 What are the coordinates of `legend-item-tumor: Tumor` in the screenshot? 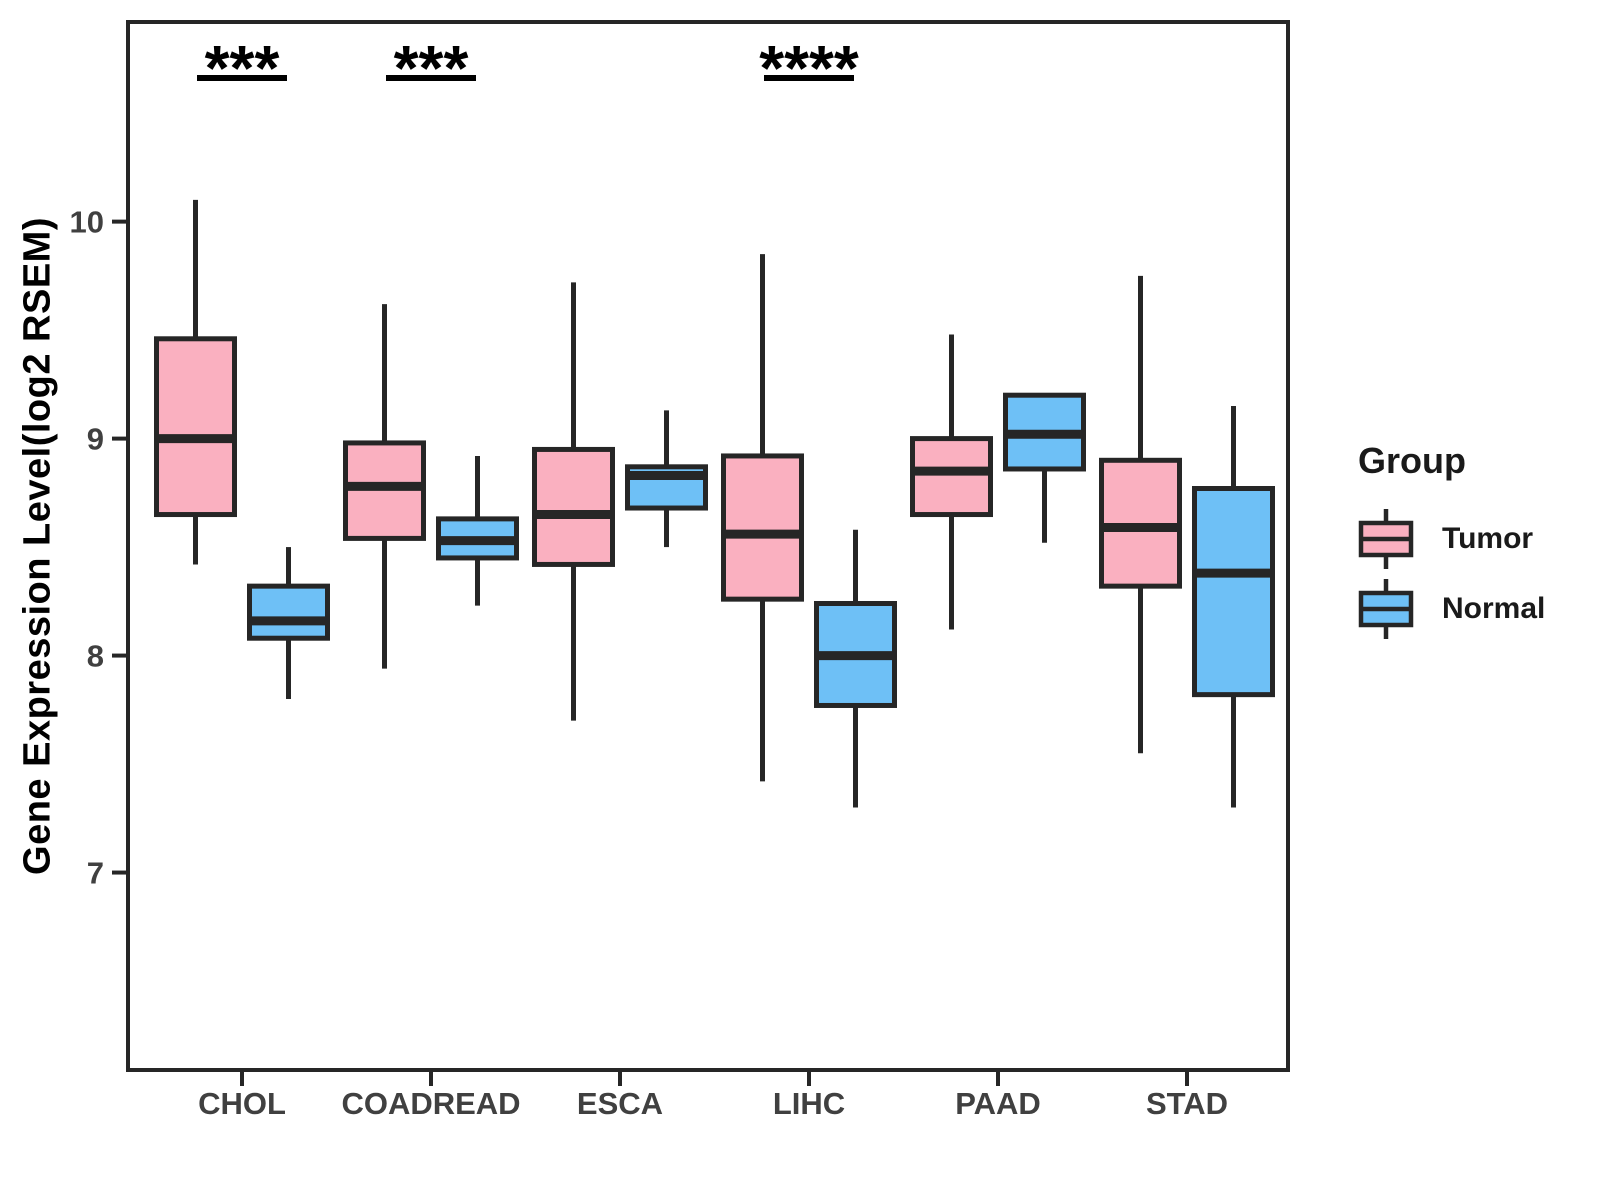 It's located at (1451, 539).